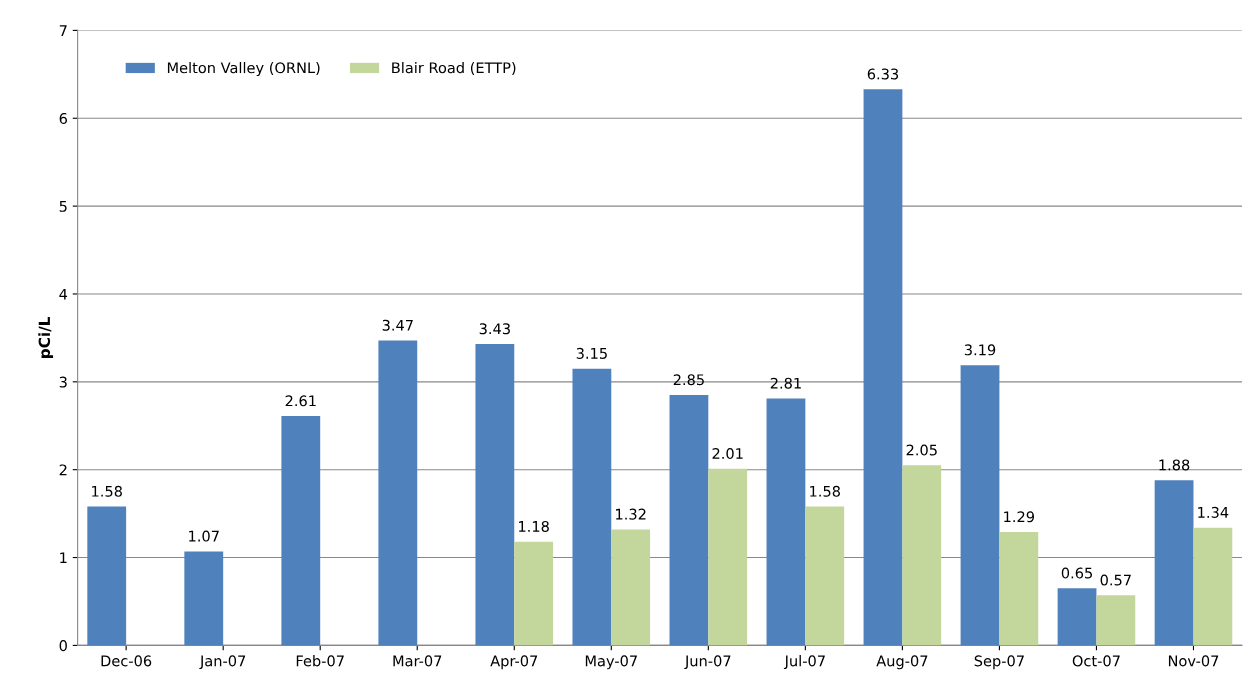  Describe the element at coordinates (397, 325) in the screenshot. I see `data-label: 3.47` at that location.